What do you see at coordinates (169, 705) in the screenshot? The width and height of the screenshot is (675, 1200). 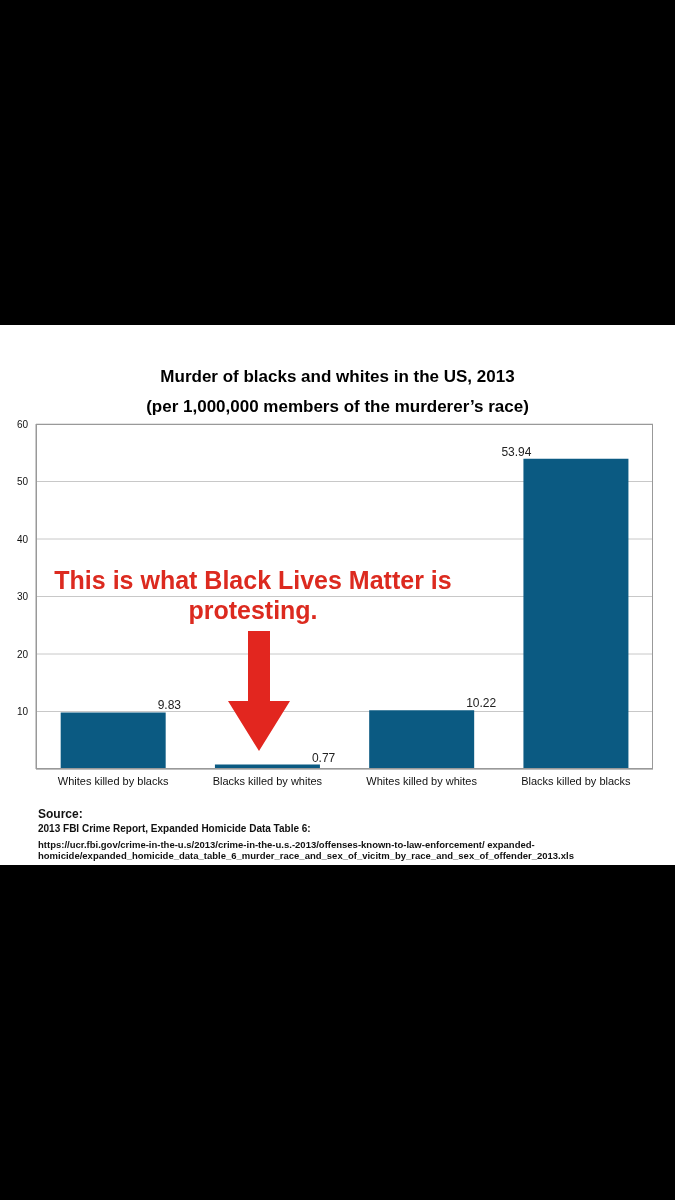 I see `data-label: 9.83` at bounding box center [169, 705].